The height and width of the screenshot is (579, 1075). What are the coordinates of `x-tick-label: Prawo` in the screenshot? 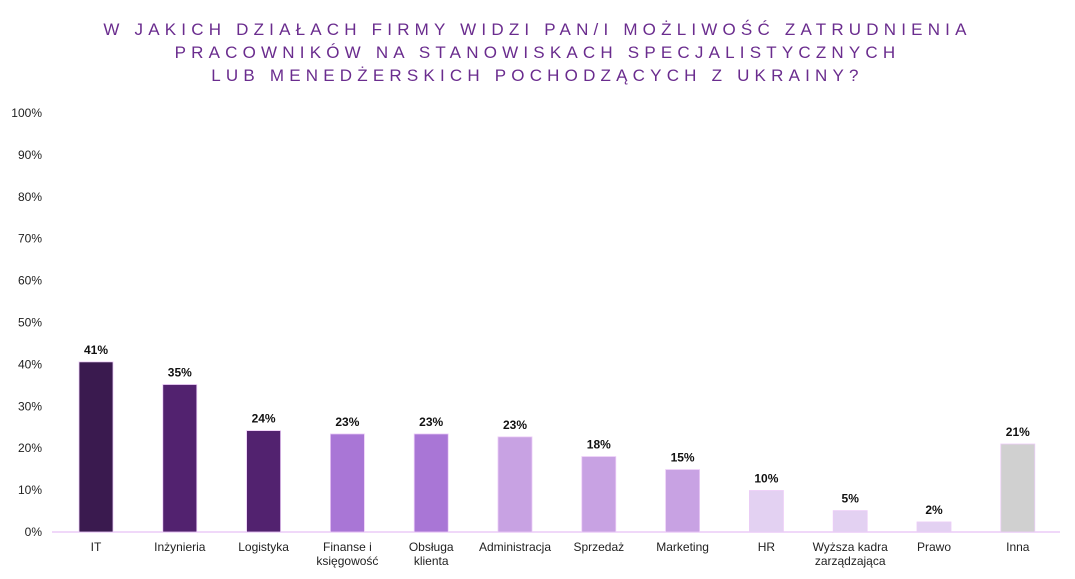 It's located at (934, 547).